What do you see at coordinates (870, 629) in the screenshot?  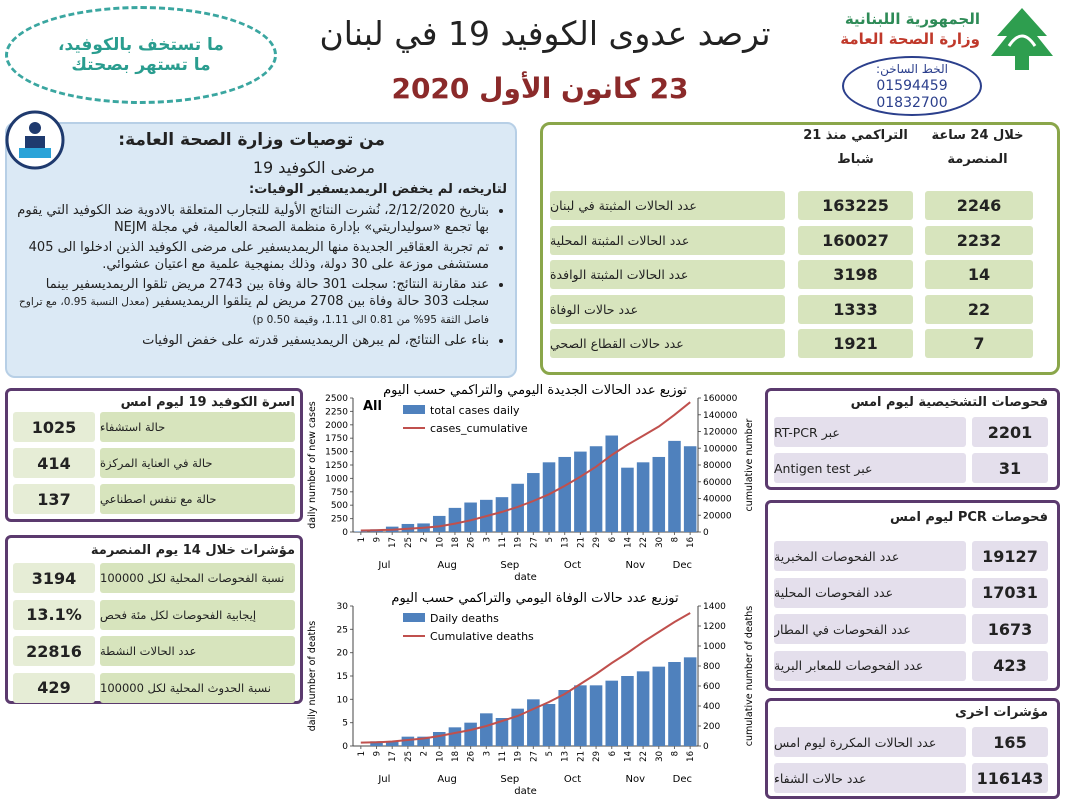 I see `row-label: عدد الفحوصات في المطار` at bounding box center [870, 629].